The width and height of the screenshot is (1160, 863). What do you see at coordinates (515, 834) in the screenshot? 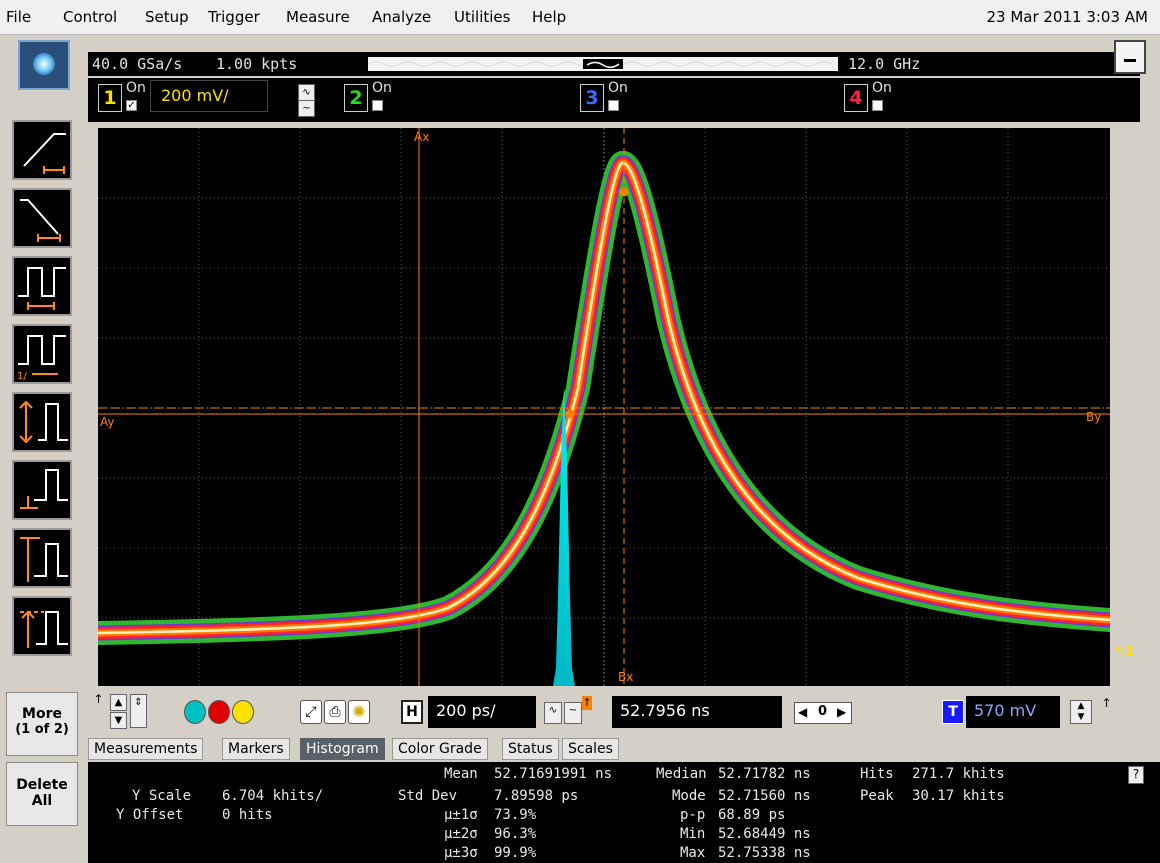
I see `sigma2-value: 96.3%` at bounding box center [515, 834].